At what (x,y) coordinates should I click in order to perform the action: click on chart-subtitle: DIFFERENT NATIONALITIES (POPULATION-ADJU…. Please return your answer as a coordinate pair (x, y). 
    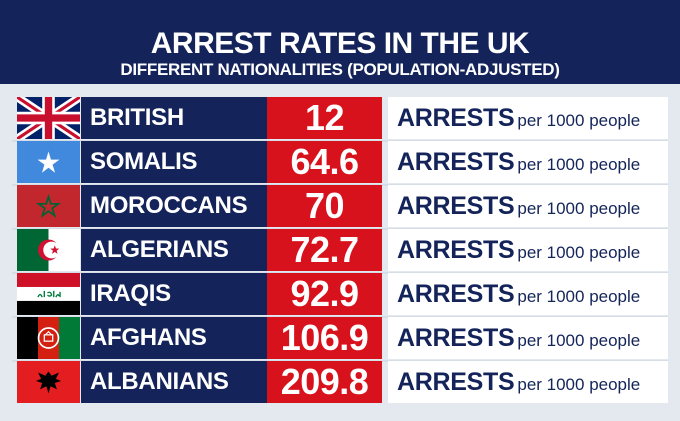
    Looking at the image, I should click on (340, 69).